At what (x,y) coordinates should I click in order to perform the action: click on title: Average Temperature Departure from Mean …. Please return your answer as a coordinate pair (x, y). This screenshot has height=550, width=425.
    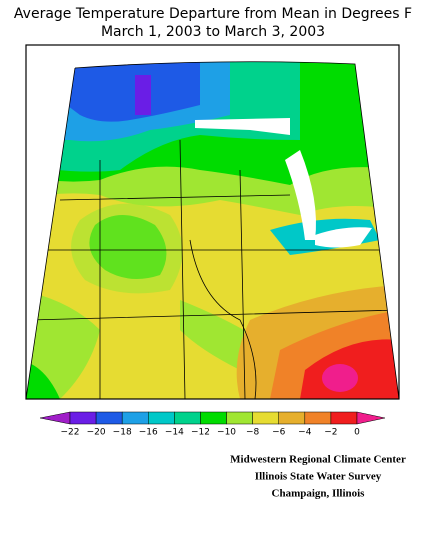
    Looking at the image, I should click on (213, 14).